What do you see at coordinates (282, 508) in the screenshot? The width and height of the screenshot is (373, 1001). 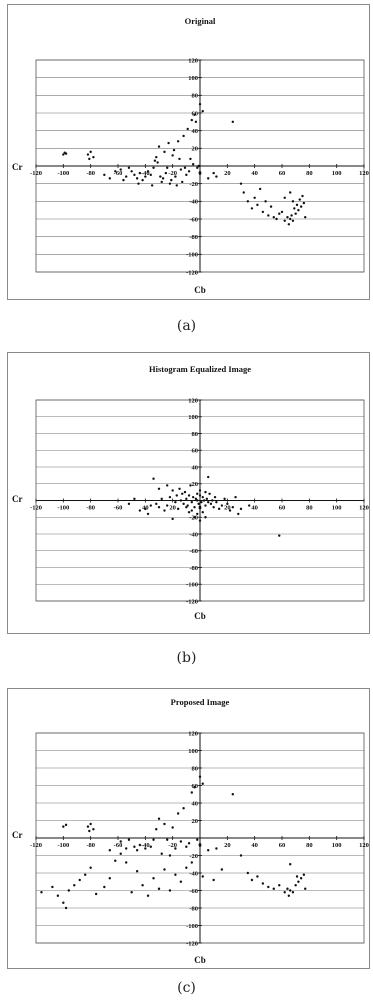 I see `x-tick-label: 60` at bounding box center [282, 508].